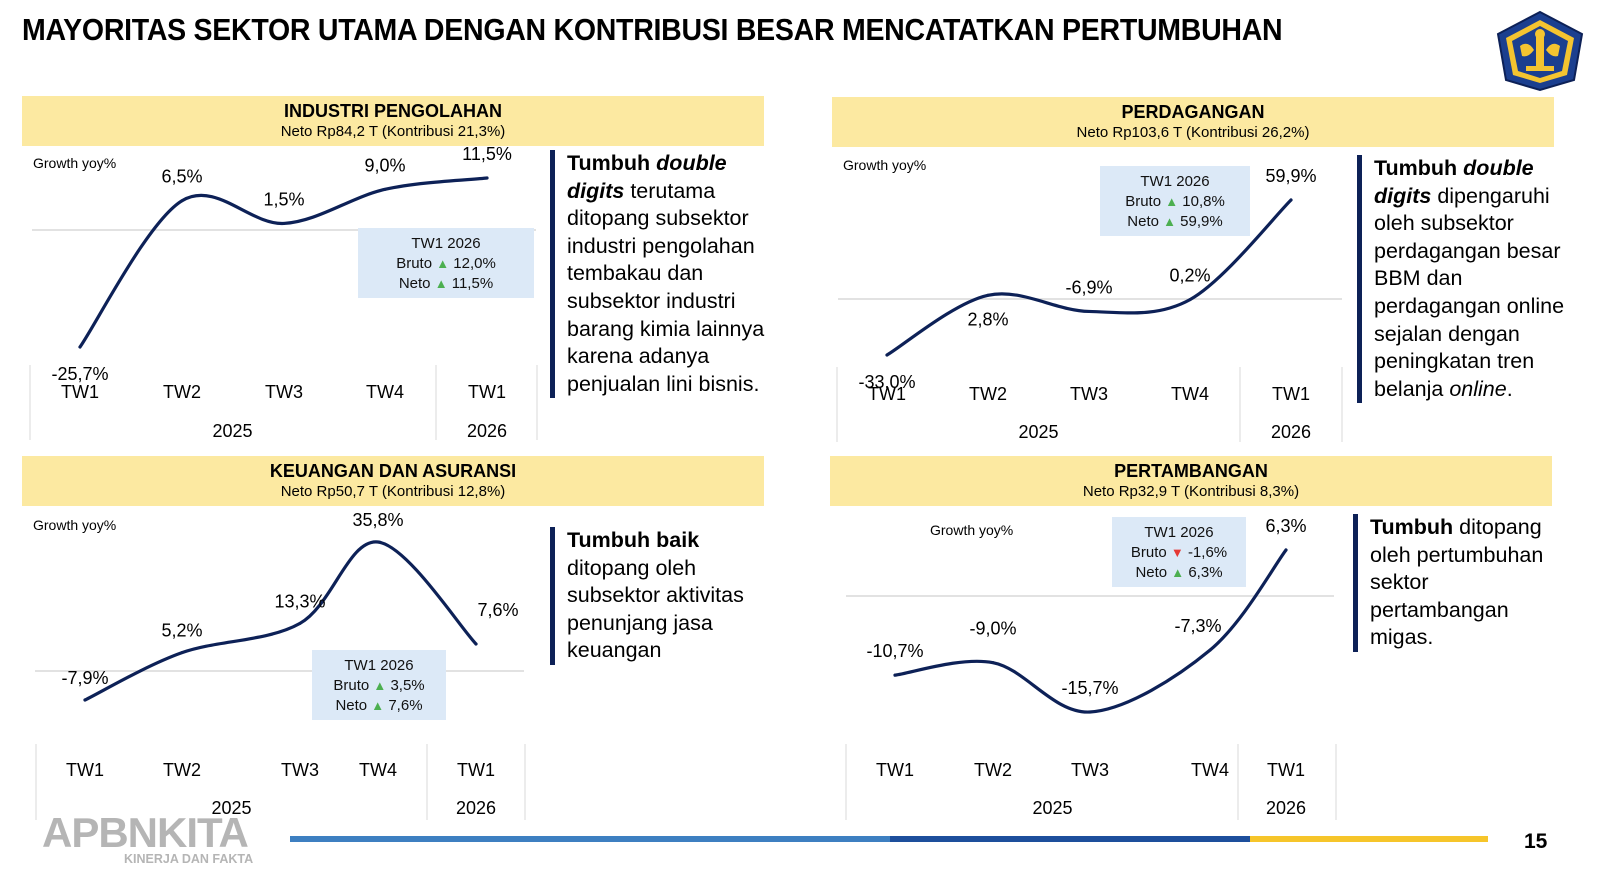 The height and width of the screenshot is (895, 1600). Describe the element at coordinates (393, 471) in the screenshot. I see `panel-title: KEUANGAN DAN ASURANSI` at that location.